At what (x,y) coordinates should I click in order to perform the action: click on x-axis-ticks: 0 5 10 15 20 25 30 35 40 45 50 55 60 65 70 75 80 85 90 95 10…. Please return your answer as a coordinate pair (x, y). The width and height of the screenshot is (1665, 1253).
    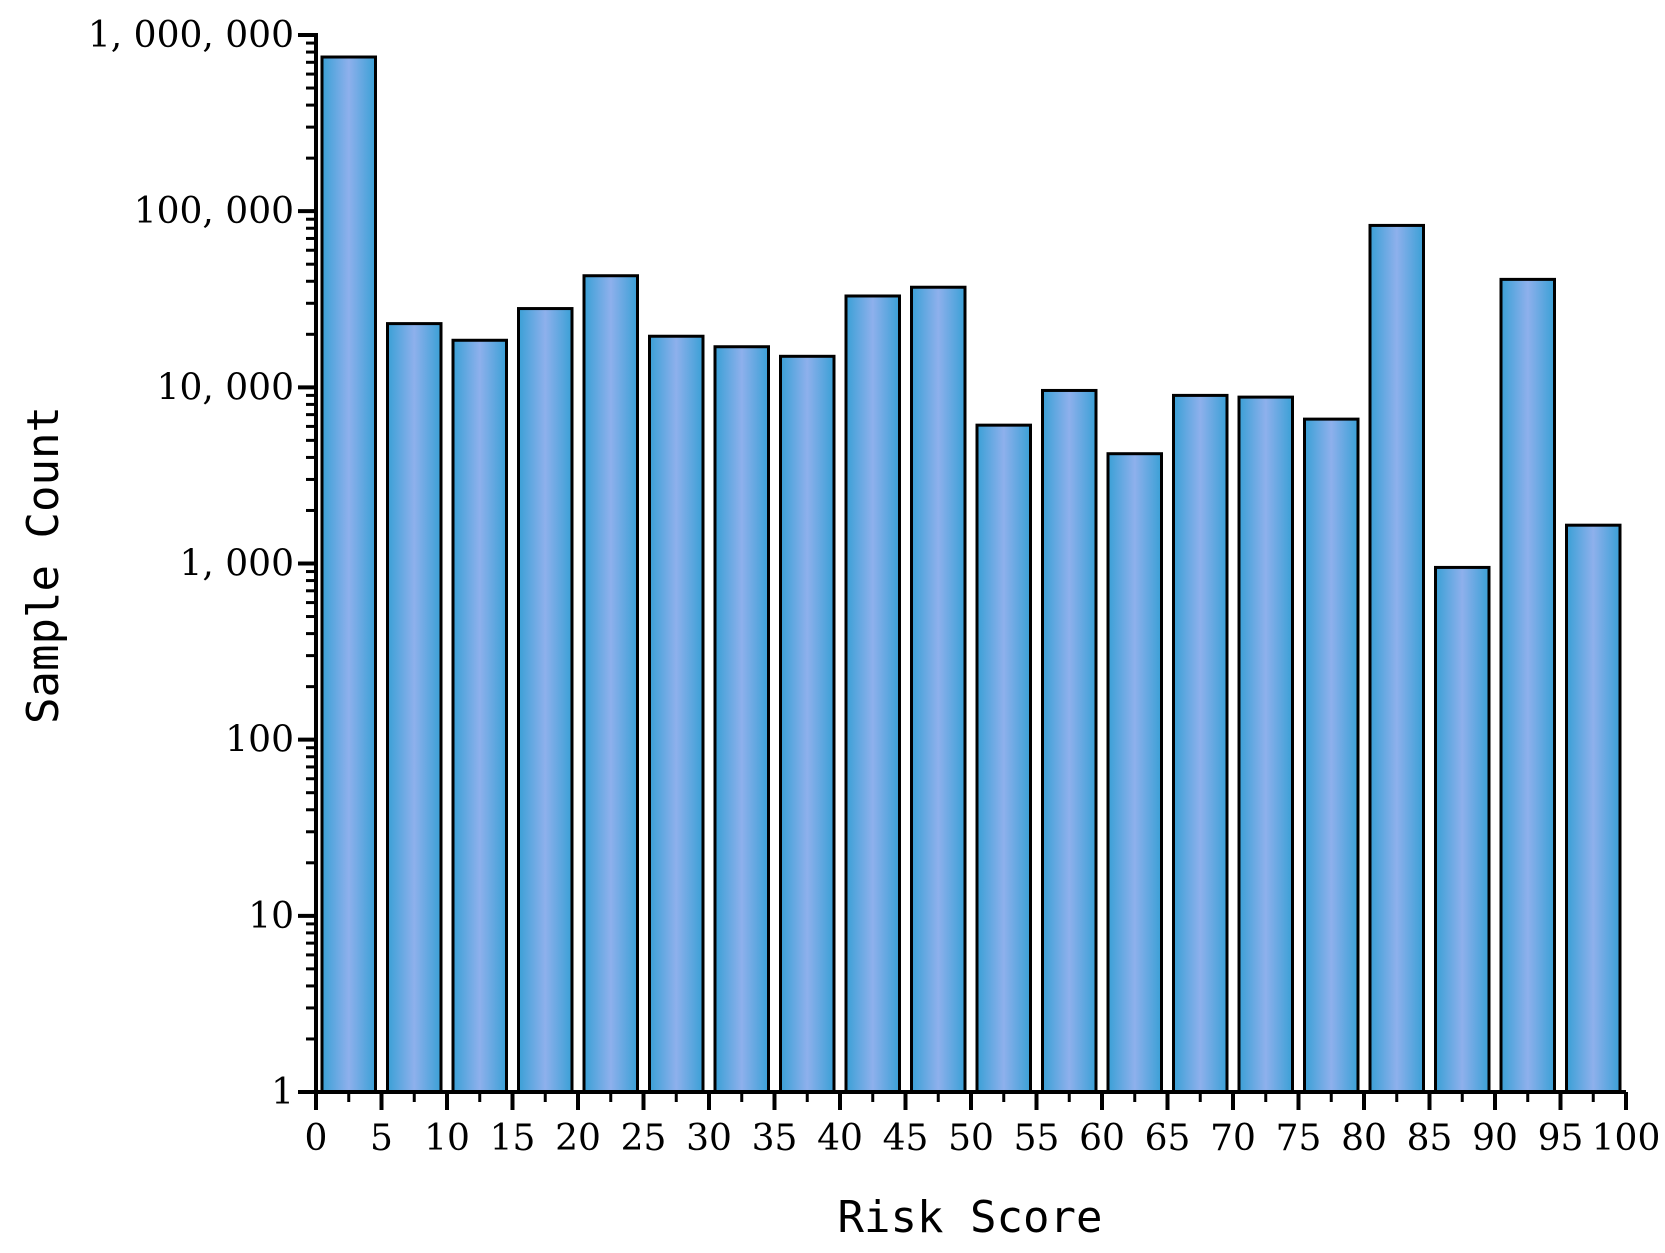
    Looking at the image, I should click on (983, 1125).